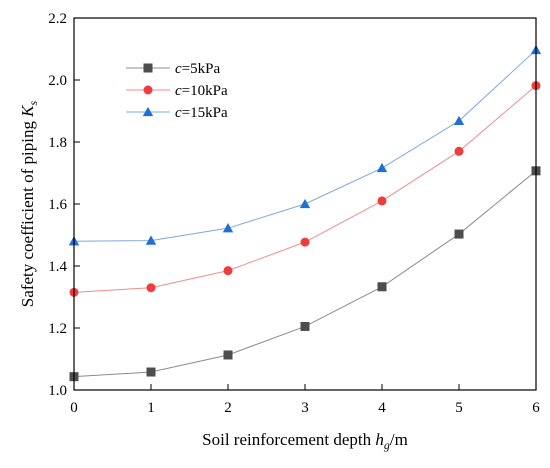 This screenshot has width=550, height=468. Describe the element at coordinates (173, 69) in the screenshot. I see `legend-entry-1: c=5kPa` at that location.